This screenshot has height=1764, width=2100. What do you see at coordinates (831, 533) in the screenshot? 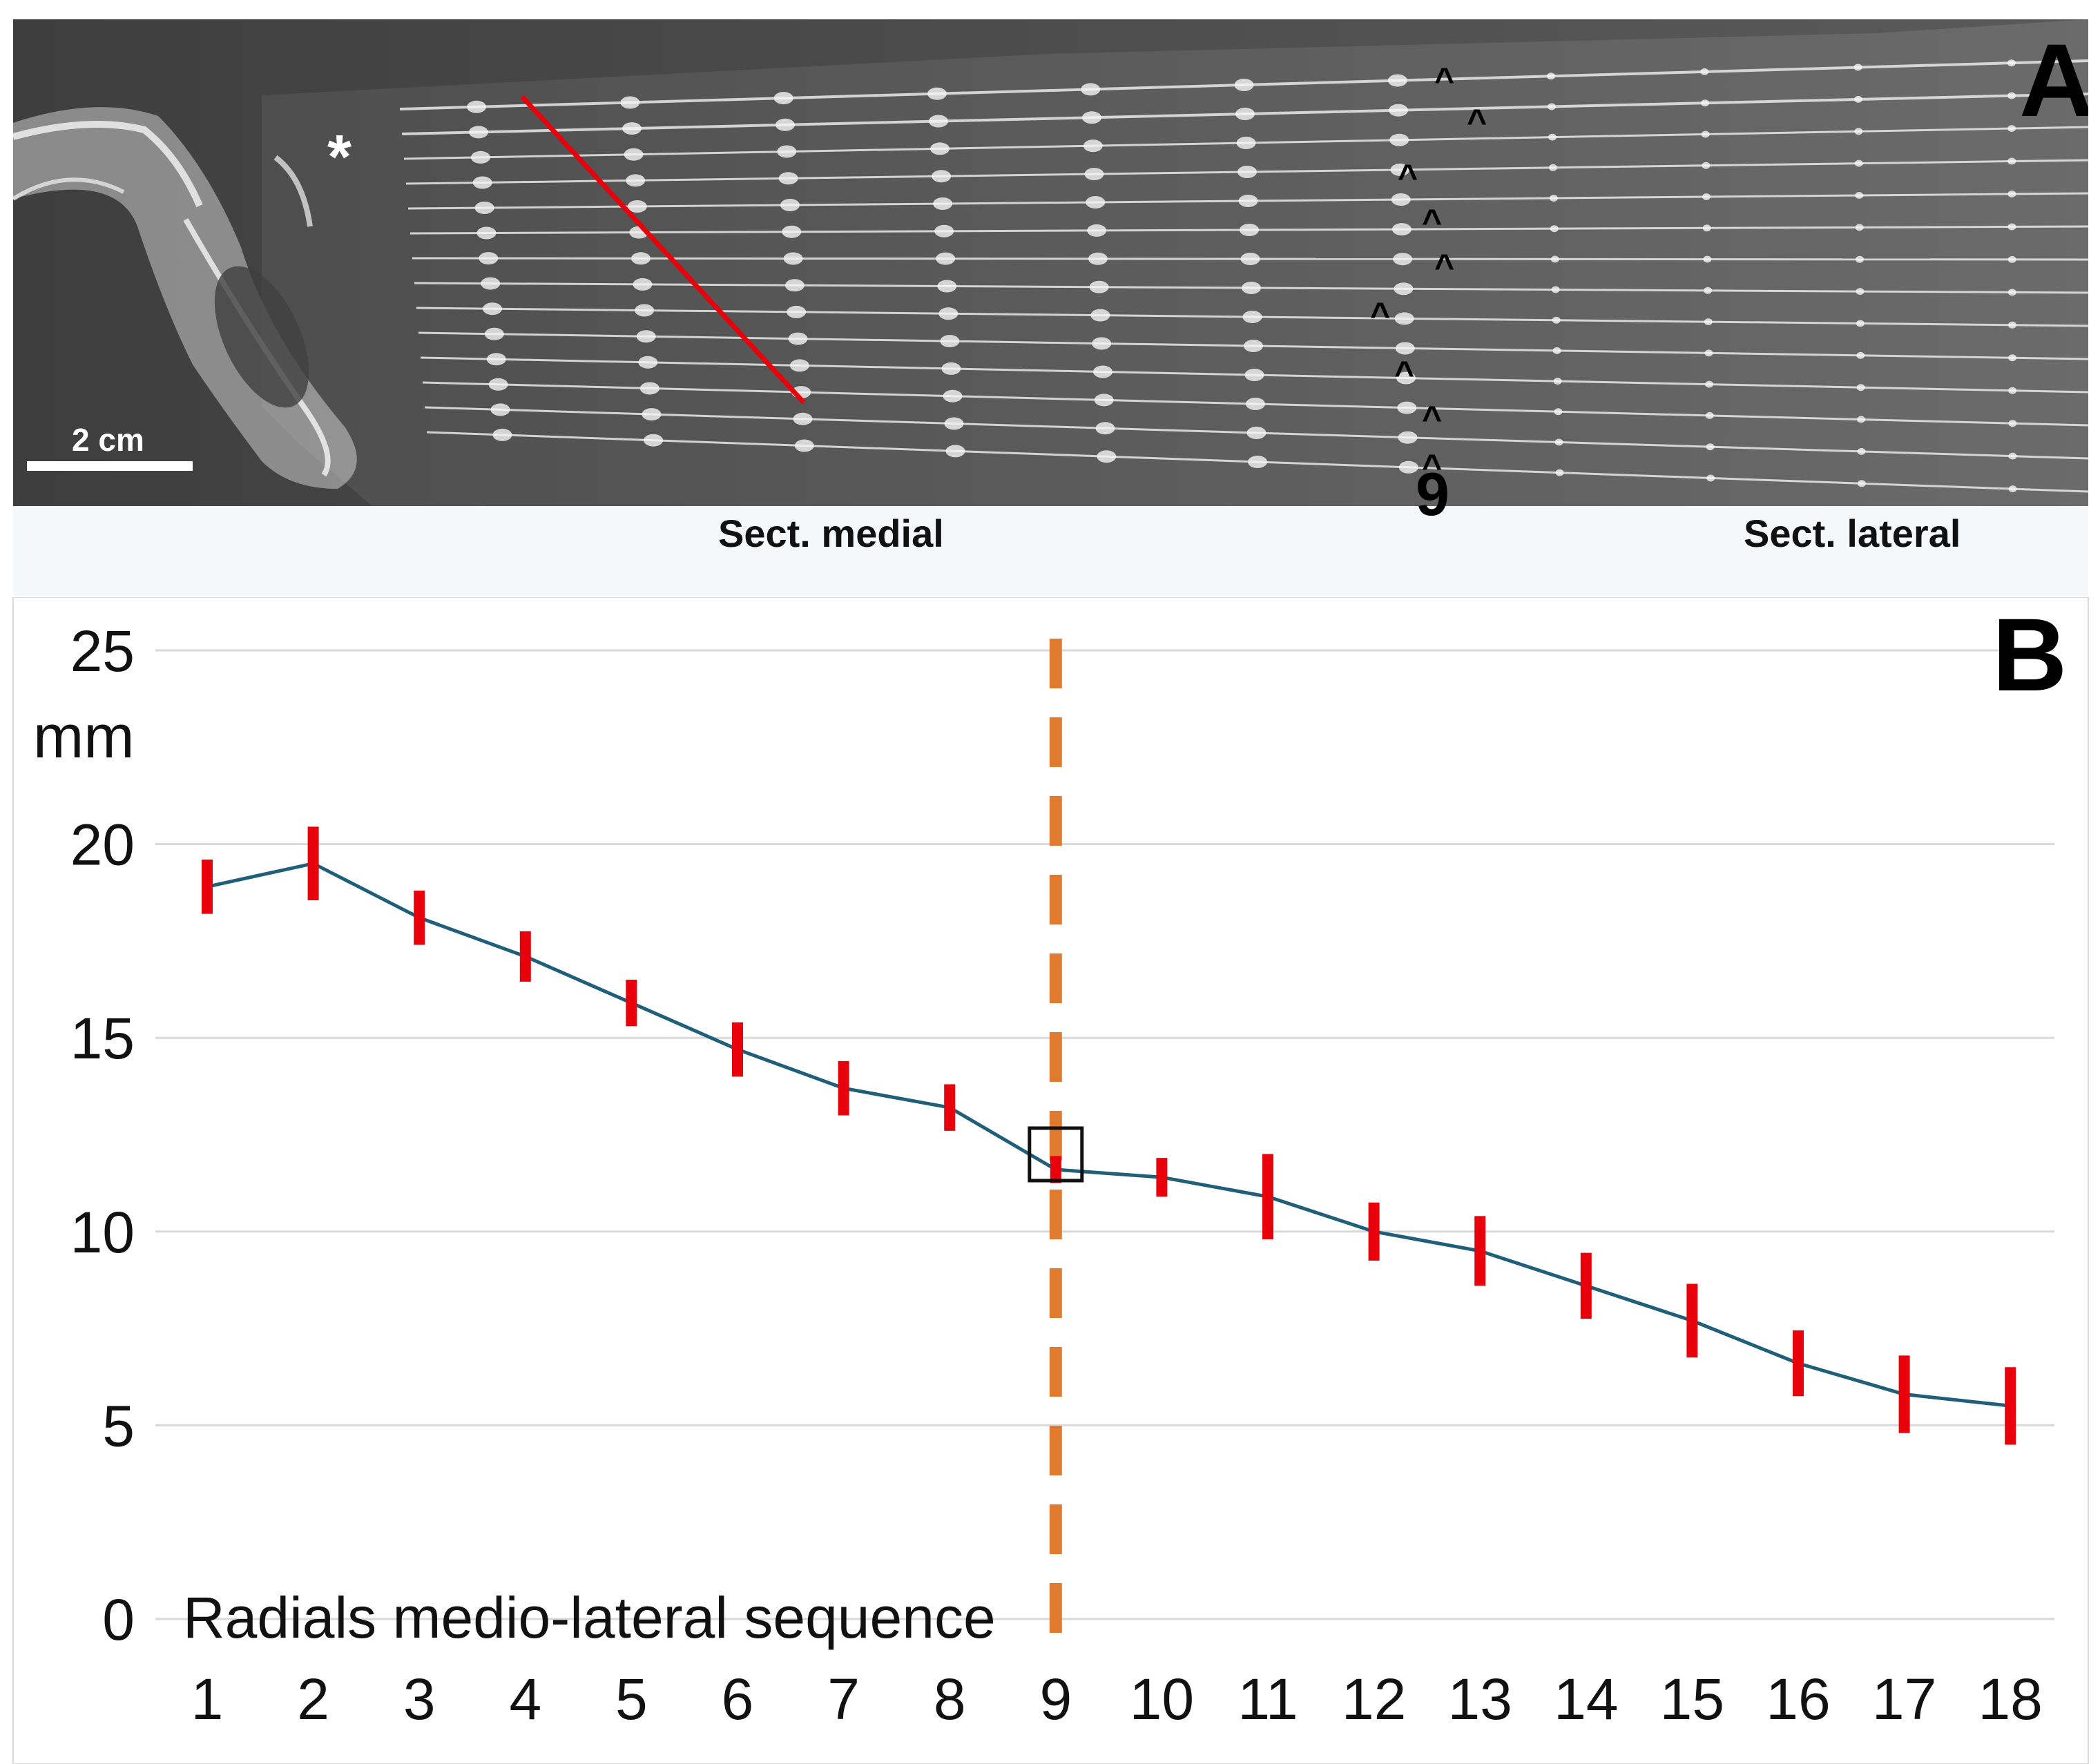
I see `sect-medial-label: Sect. medial` at bounding box center [831, 533].